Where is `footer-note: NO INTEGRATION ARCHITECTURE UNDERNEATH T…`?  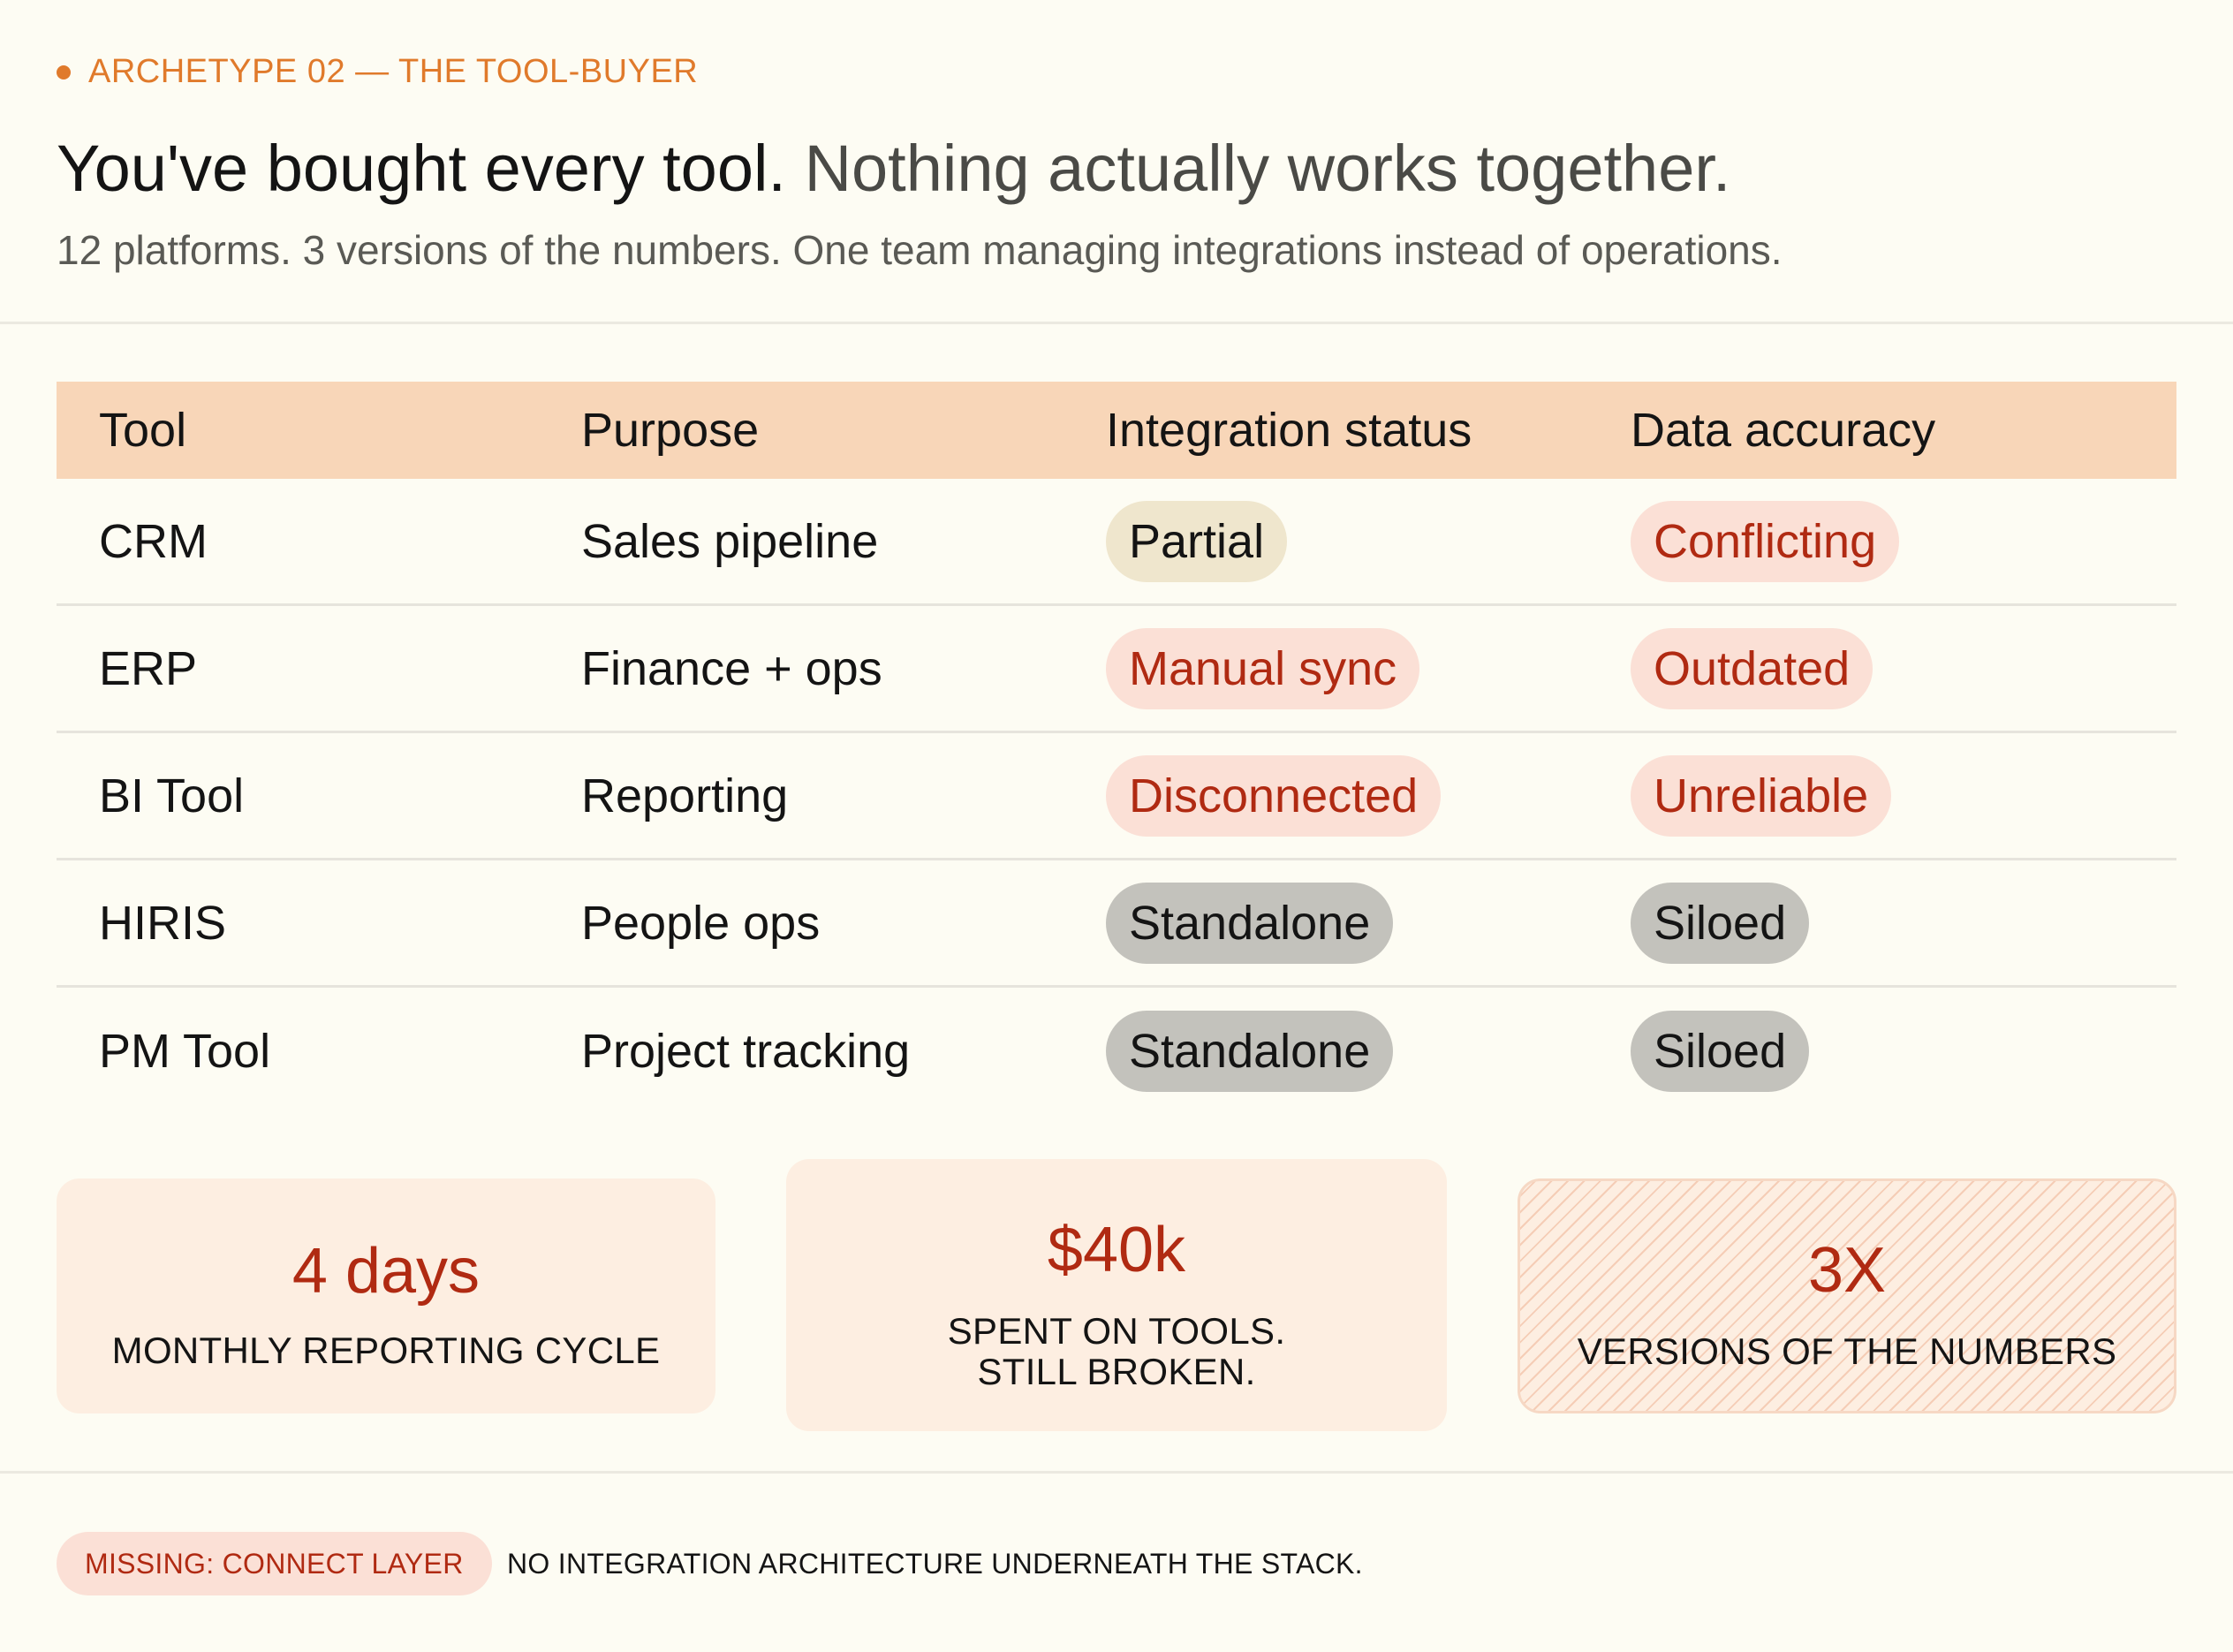 footer-note: NO INTEGRATION ARCHITECTURE UNDERNEATH T… is located at coordinates (935, 1564).